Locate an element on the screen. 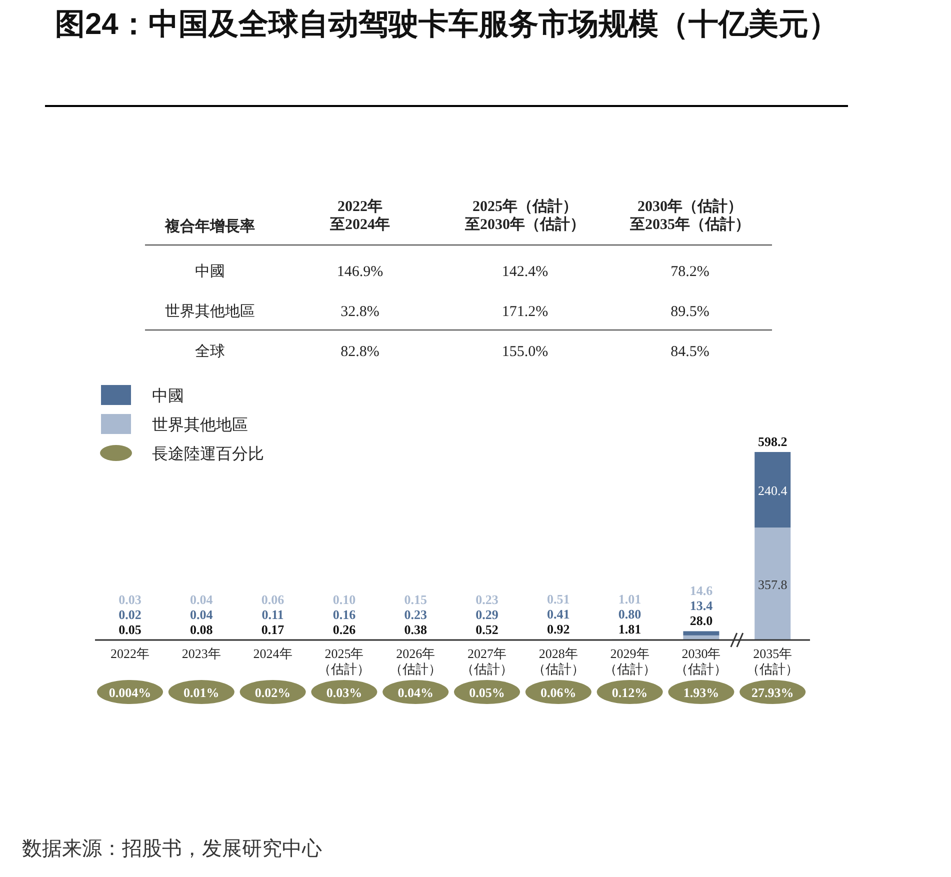 Image resolution: width=951 pixels, height=877 pixels. x-tick-label: 2026年（估計） is located at coordinates (416, 661).